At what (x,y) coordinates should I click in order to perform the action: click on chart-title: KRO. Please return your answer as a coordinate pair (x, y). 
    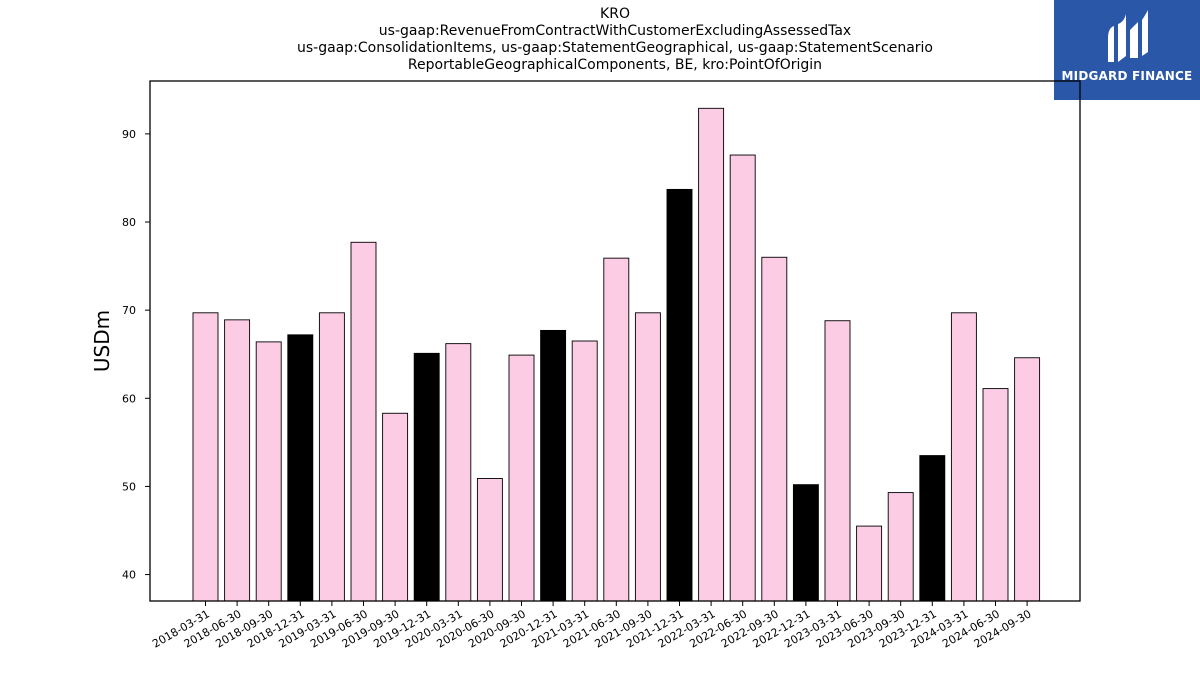
    Looking at the image, I should click on (615, 14).